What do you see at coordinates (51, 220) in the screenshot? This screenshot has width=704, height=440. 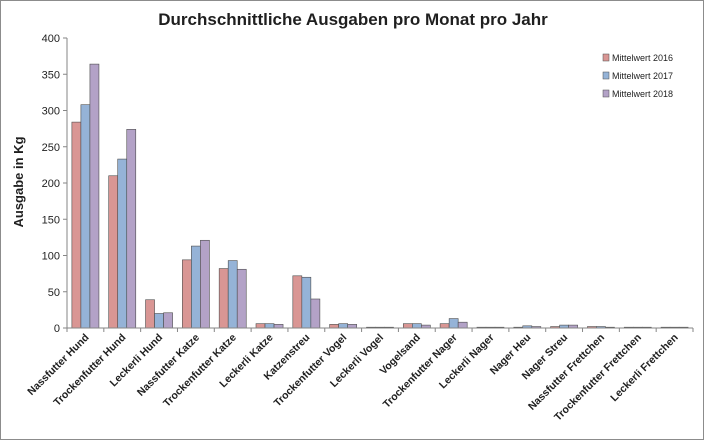 I see `y-tick-label: 150` at bounding box center [51, 220].